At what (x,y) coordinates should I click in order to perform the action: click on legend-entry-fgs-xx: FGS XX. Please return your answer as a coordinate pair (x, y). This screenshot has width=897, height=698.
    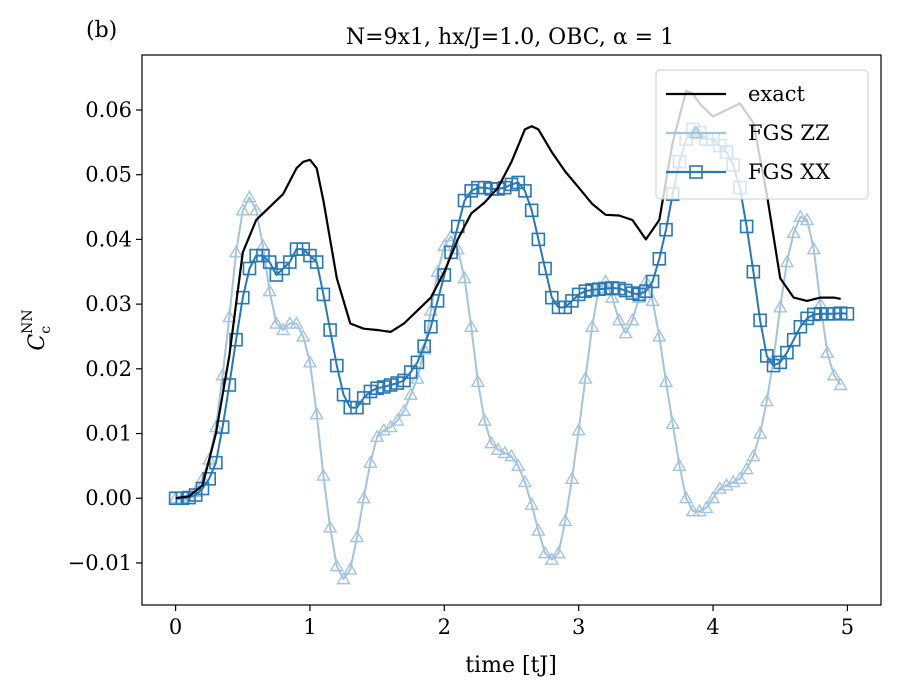
    Looking at the image, I should click on (748, 172).